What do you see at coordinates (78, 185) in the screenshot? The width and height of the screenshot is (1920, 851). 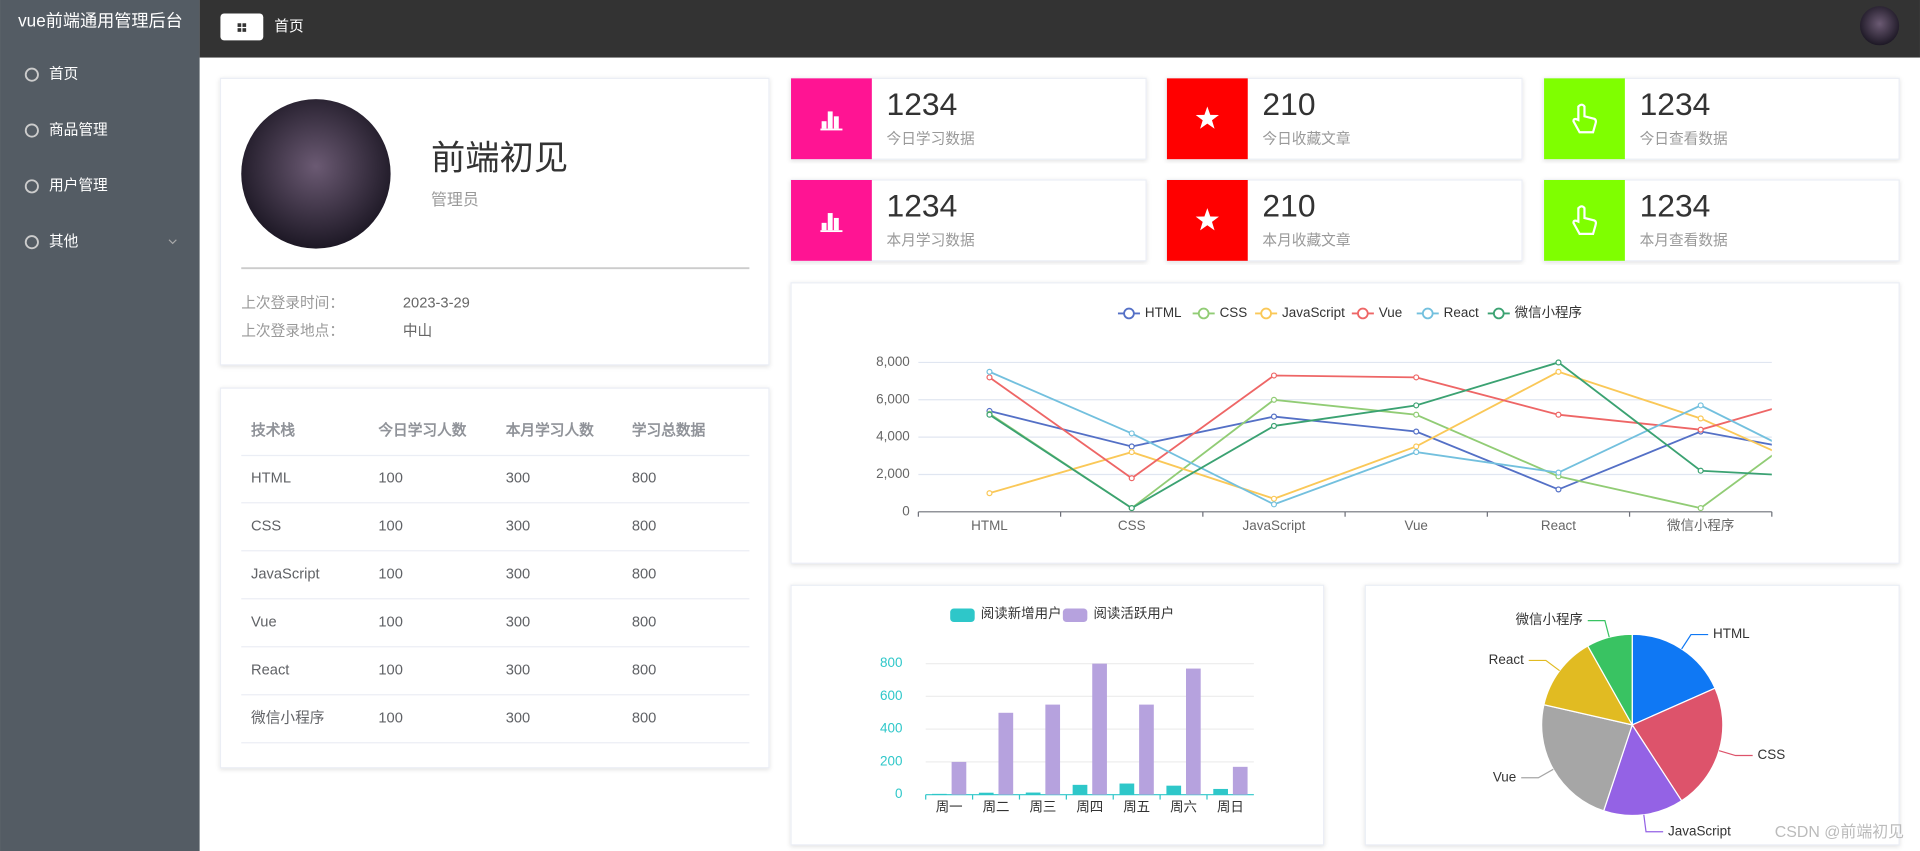 I see `menu-item: 用户管理` at bounding box center [78, 185].